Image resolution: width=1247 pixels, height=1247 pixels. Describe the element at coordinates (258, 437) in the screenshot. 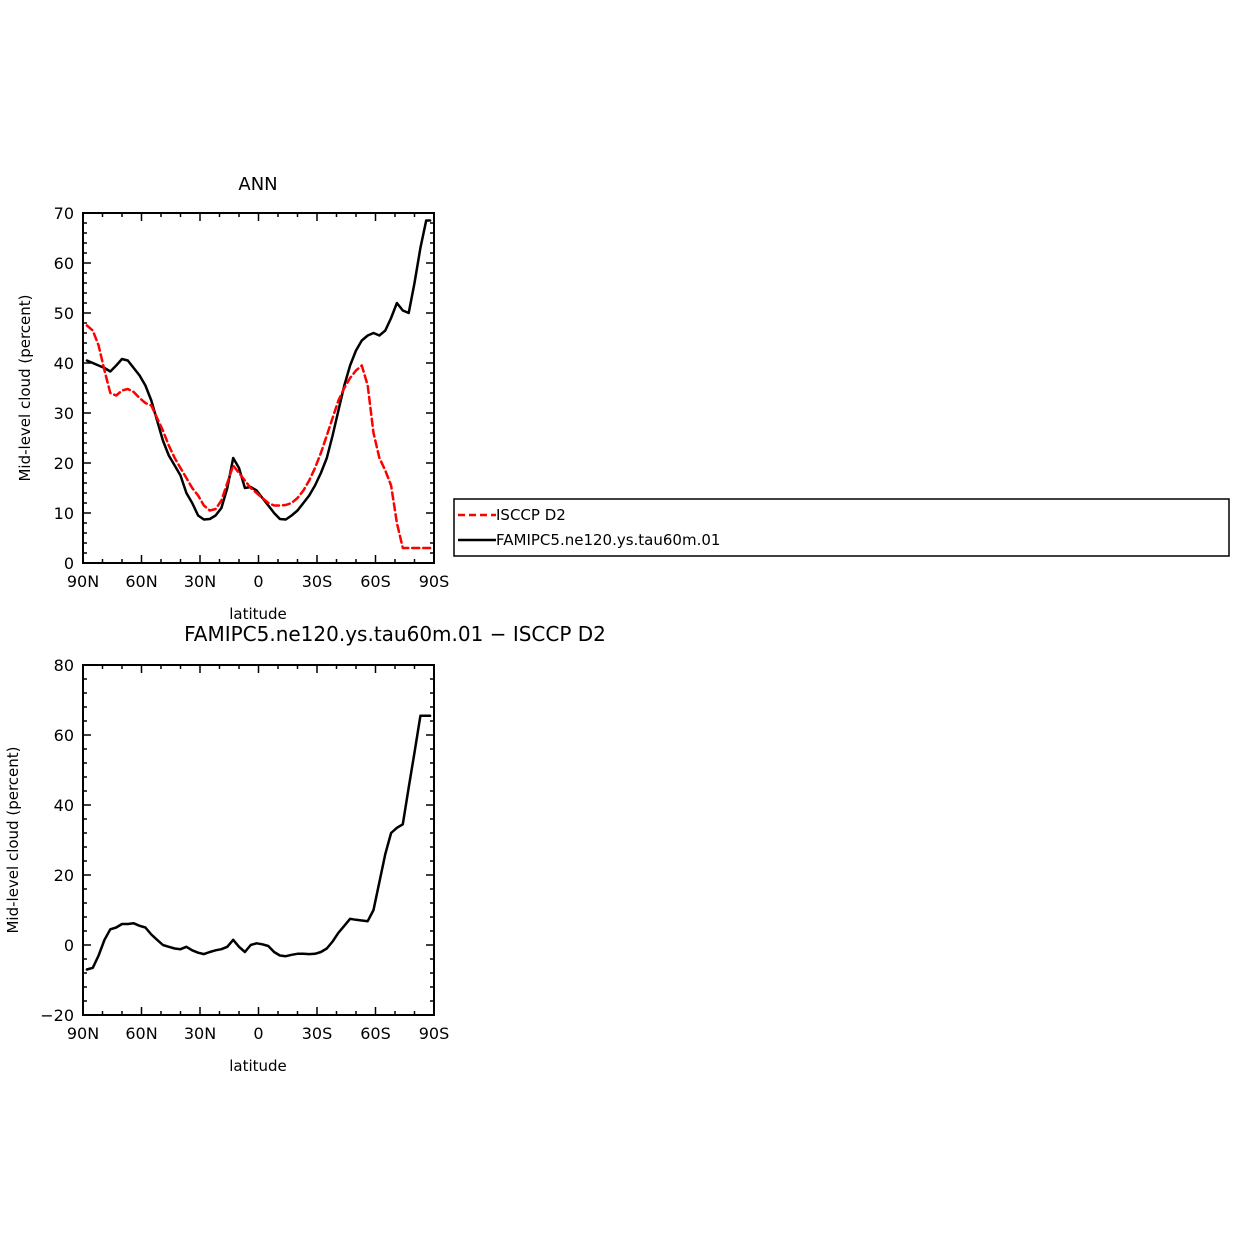

I see `series-line-isccp-d2` at that location.